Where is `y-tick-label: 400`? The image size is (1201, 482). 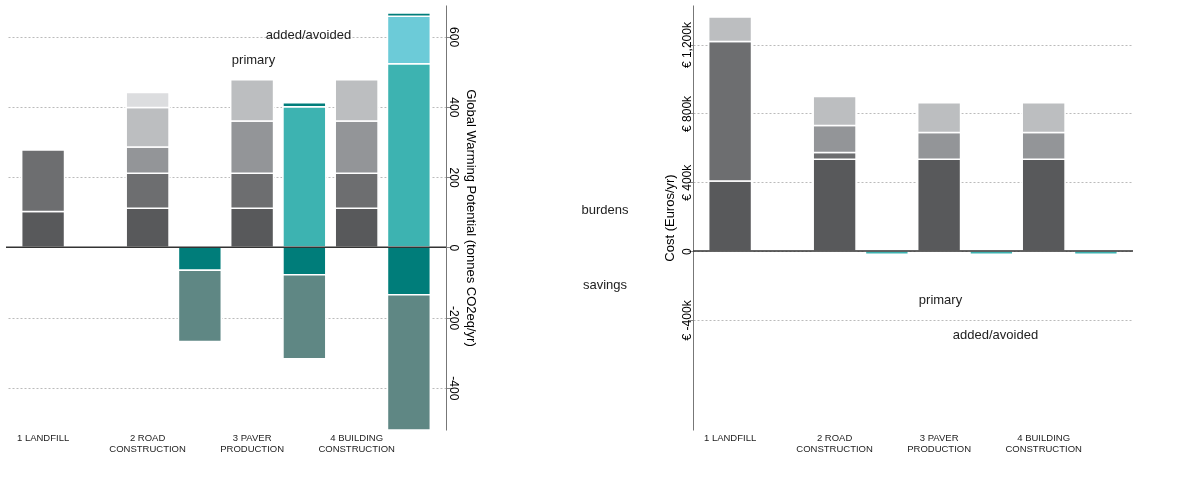
y-tick-label: 400 is located at coordinates (453, 107).